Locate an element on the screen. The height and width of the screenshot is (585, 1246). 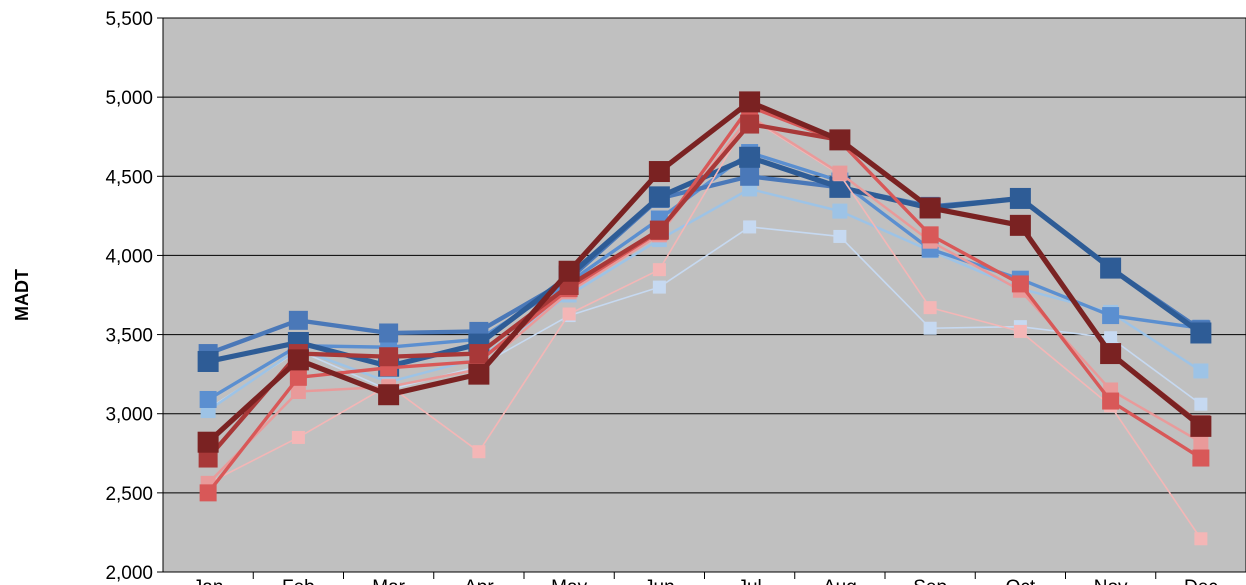
x-tick-label: Jan is located at coordinates (208, 581).